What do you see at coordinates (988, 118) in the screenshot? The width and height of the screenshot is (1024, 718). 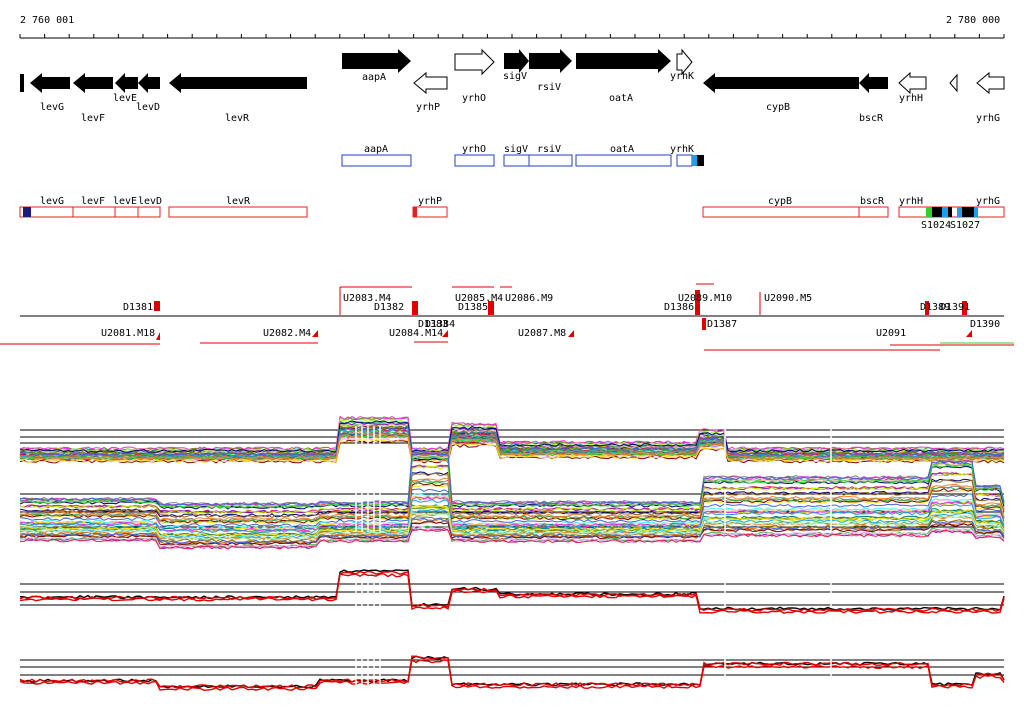 I see `gene-label-yrhG: yrhG` at bounding box center [988, 118].